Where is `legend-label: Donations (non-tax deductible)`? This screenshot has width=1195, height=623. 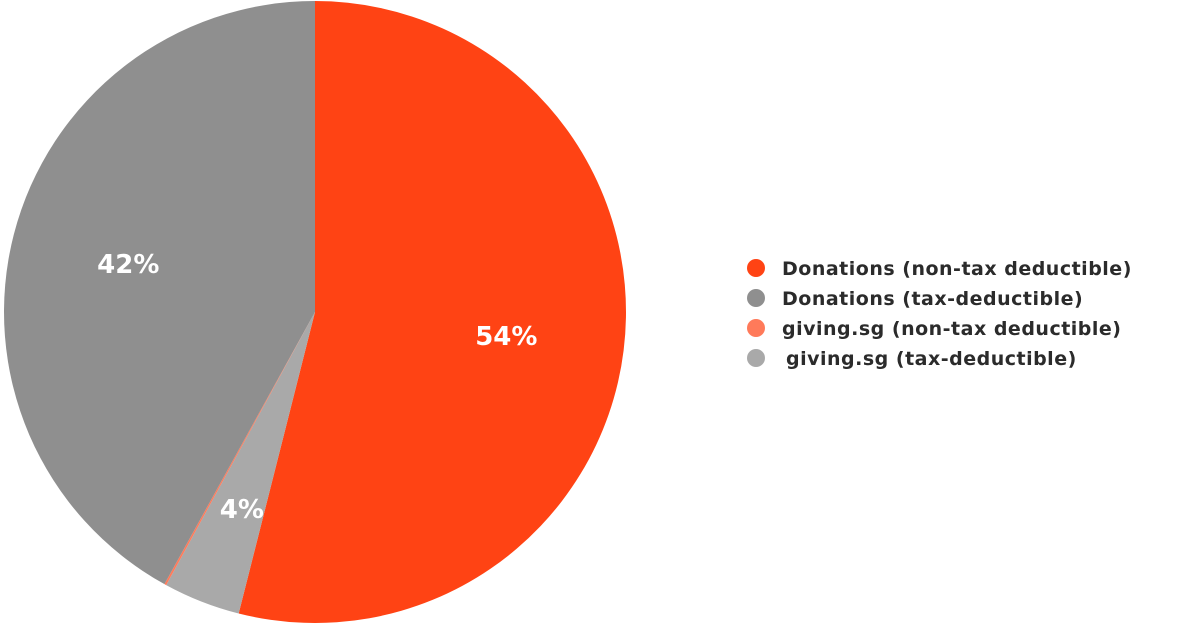 legend-label: Donations (non-tax deductible) is located at coordinates (957, 269).